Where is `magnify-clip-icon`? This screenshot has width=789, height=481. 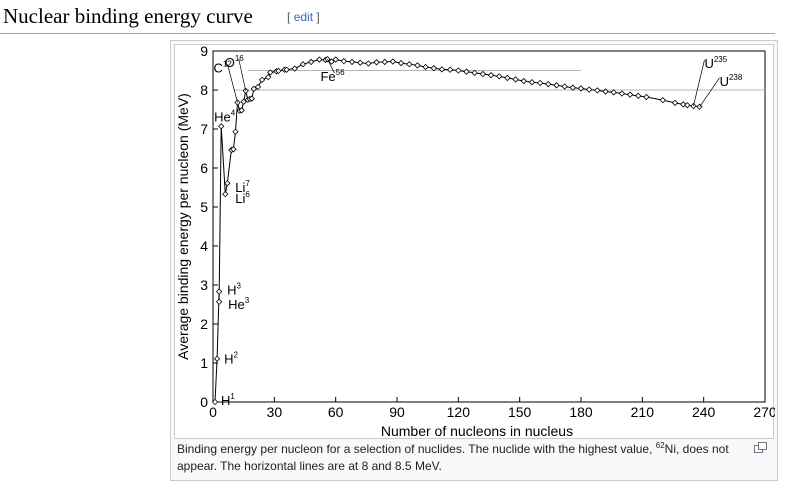
magnify-clip-icon is located at coordinates (760, 447).